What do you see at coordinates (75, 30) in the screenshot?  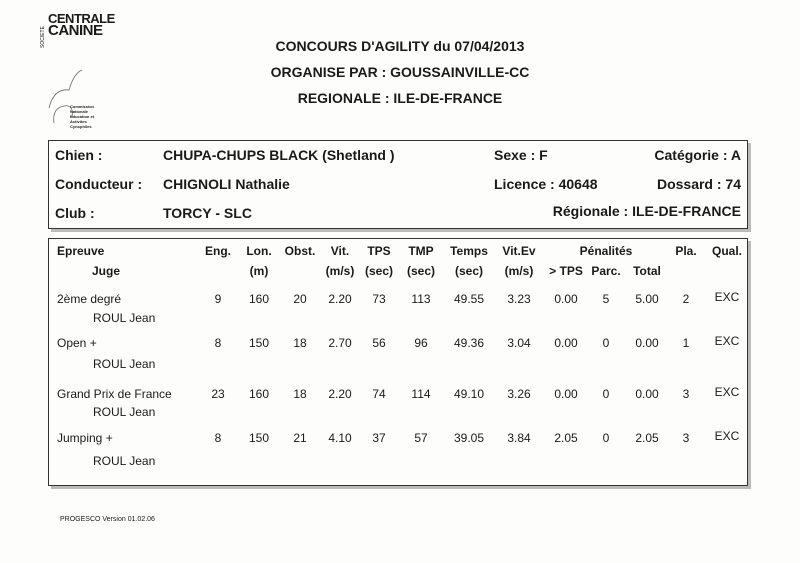 I see `logo-bottom: CANINE` at bounding box center [75, 30].